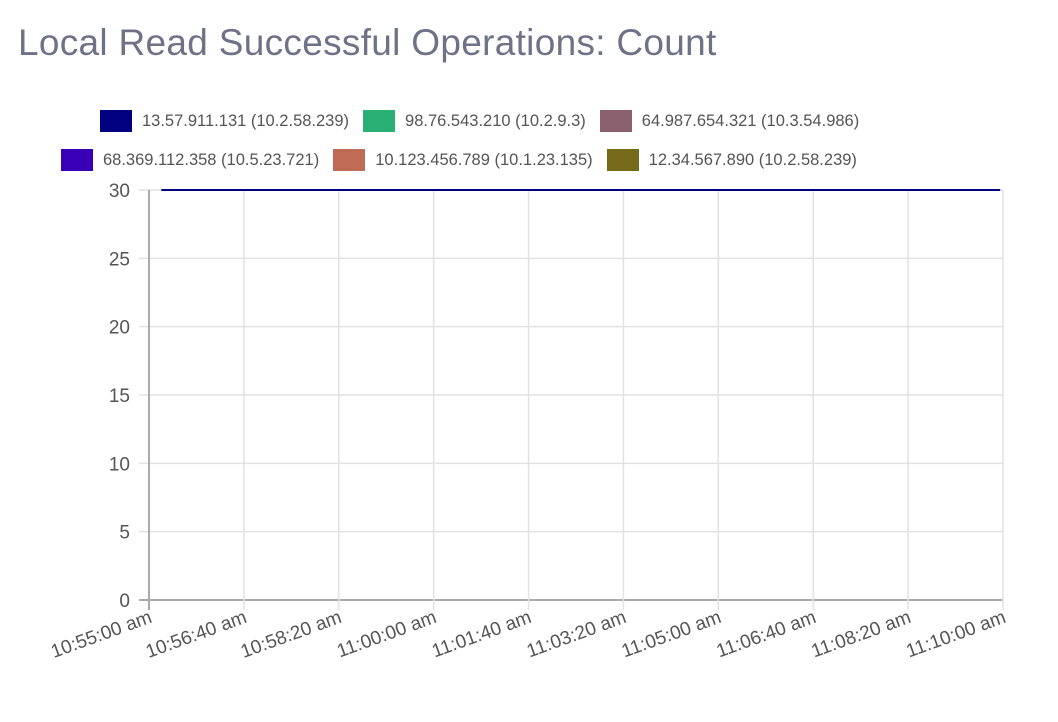 The width and height of the screenshot is (1058, 722). Describe the element at coordinates (671, 634) in the screenshot. I see `x-tick-label: 11:05:00 am` at that location.